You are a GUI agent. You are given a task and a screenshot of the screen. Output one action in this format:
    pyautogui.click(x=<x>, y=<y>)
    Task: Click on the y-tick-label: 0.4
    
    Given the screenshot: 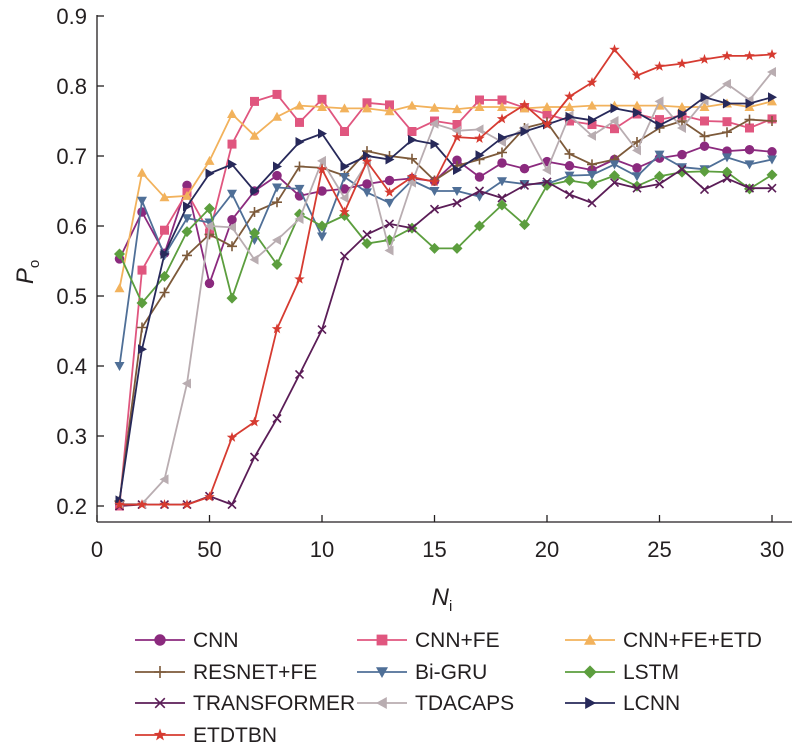 What is the action you would take?
    pyautogui.click(x=71, y=366)
    